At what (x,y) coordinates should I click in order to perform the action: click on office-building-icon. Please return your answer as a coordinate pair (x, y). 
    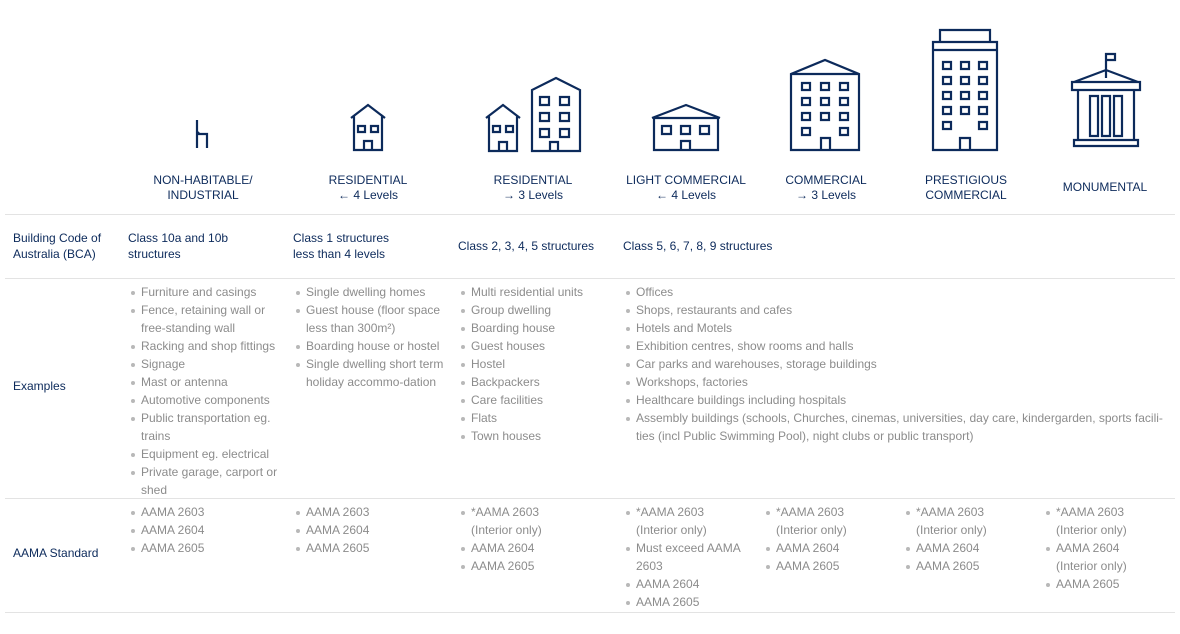
    Looking at the image, I should click on (825, 107).